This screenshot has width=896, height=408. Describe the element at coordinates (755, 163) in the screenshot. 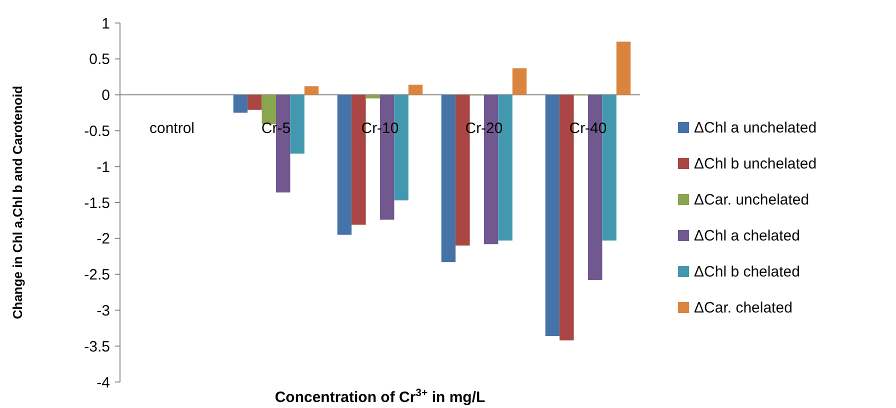

I see `legend-label: ΔChl b unchelated` at that location.